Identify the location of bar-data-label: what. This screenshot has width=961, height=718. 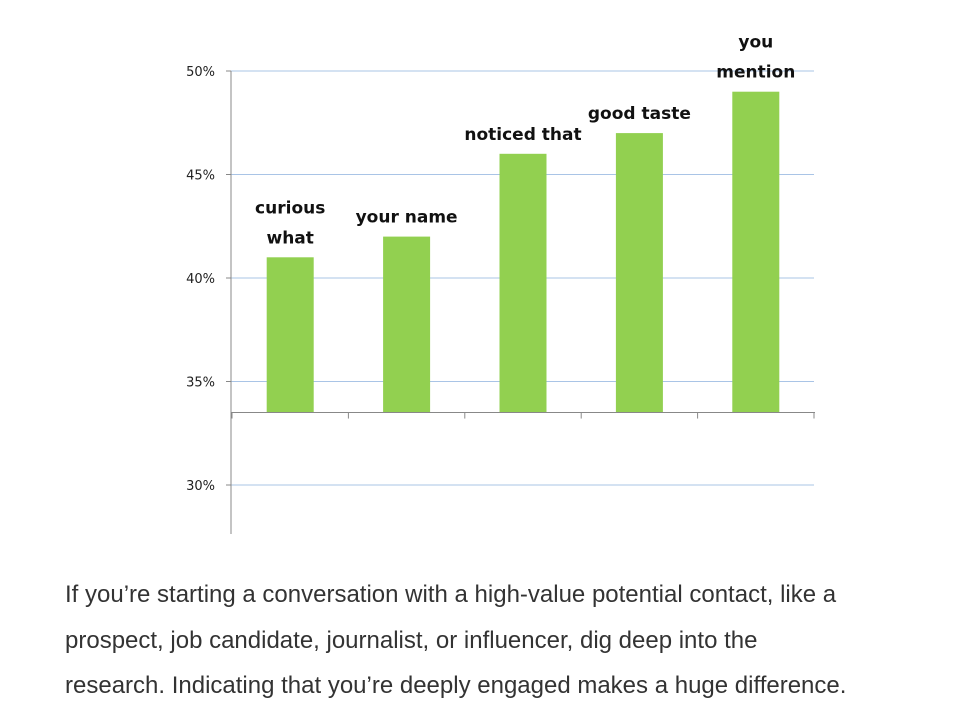
(289, 238).